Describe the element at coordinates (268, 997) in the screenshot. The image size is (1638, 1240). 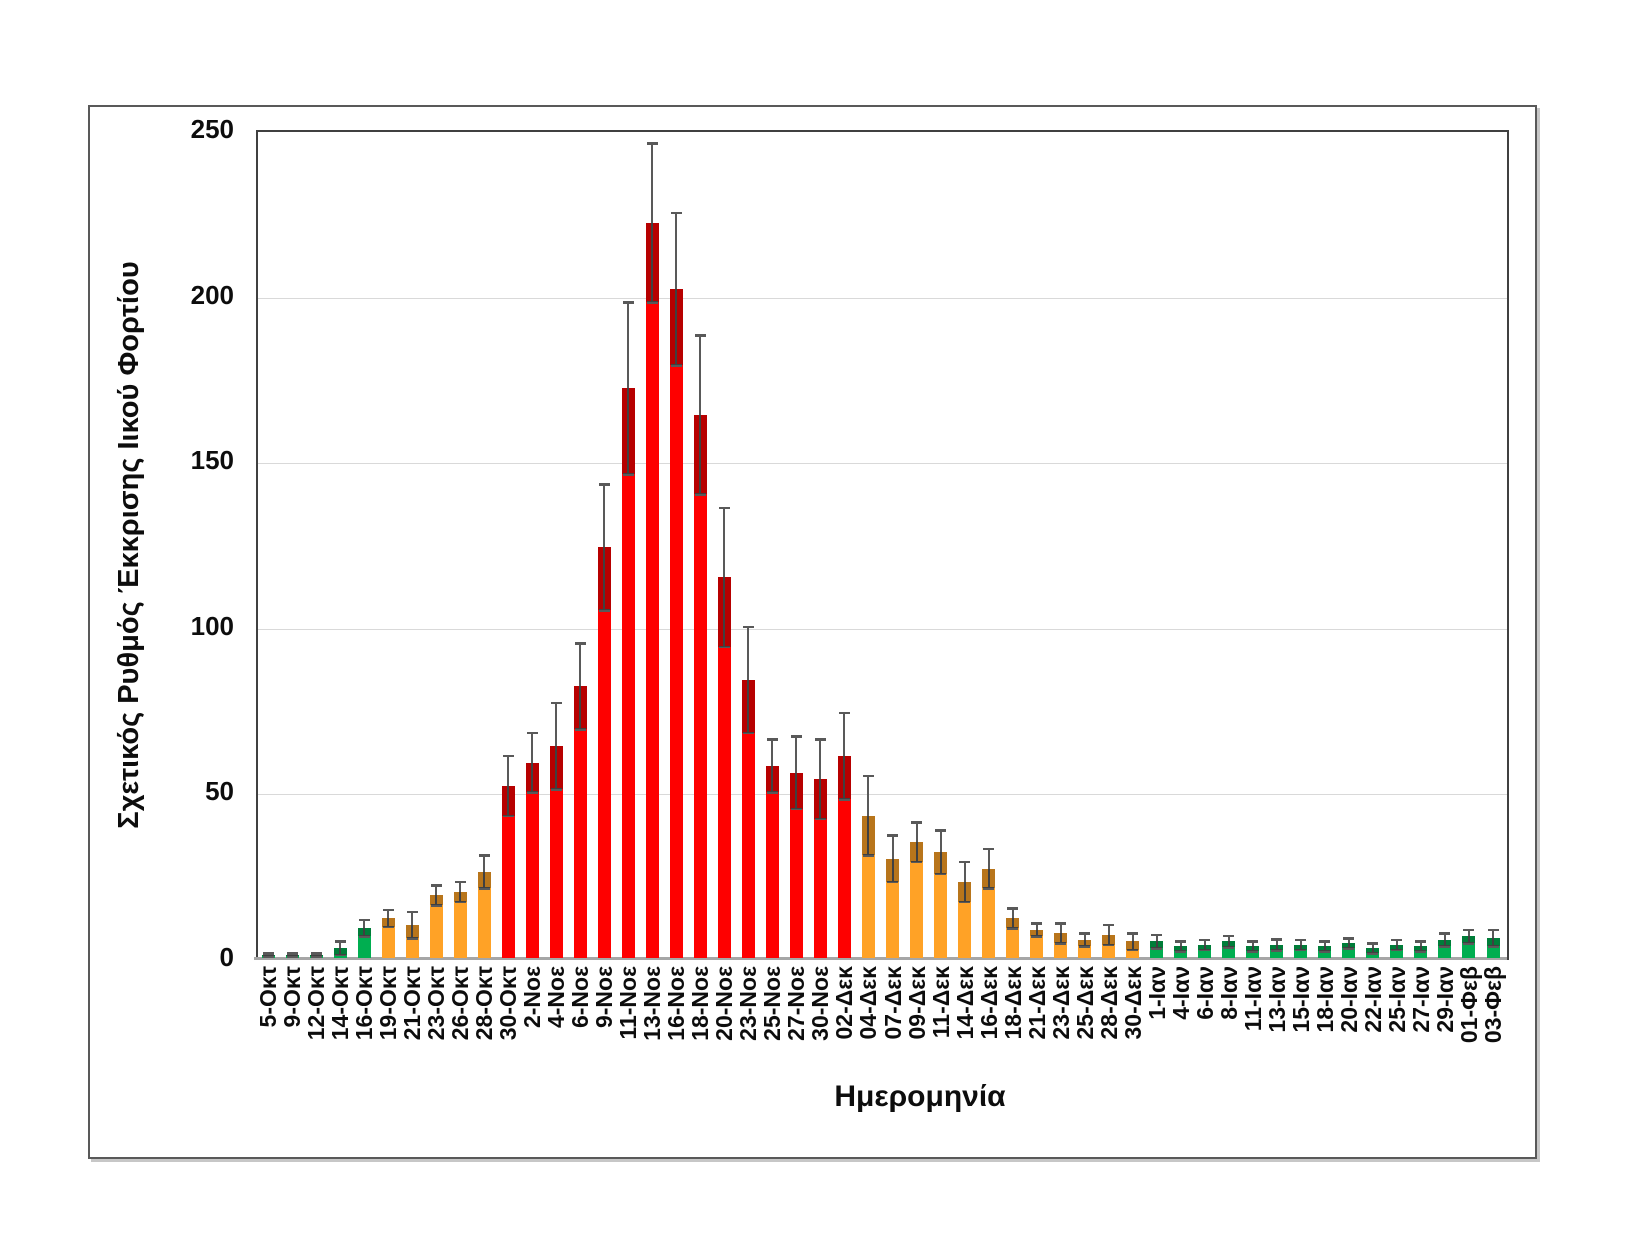
I see `x-tick-label-5-Οκτ: 5-Οκτ` at that location.